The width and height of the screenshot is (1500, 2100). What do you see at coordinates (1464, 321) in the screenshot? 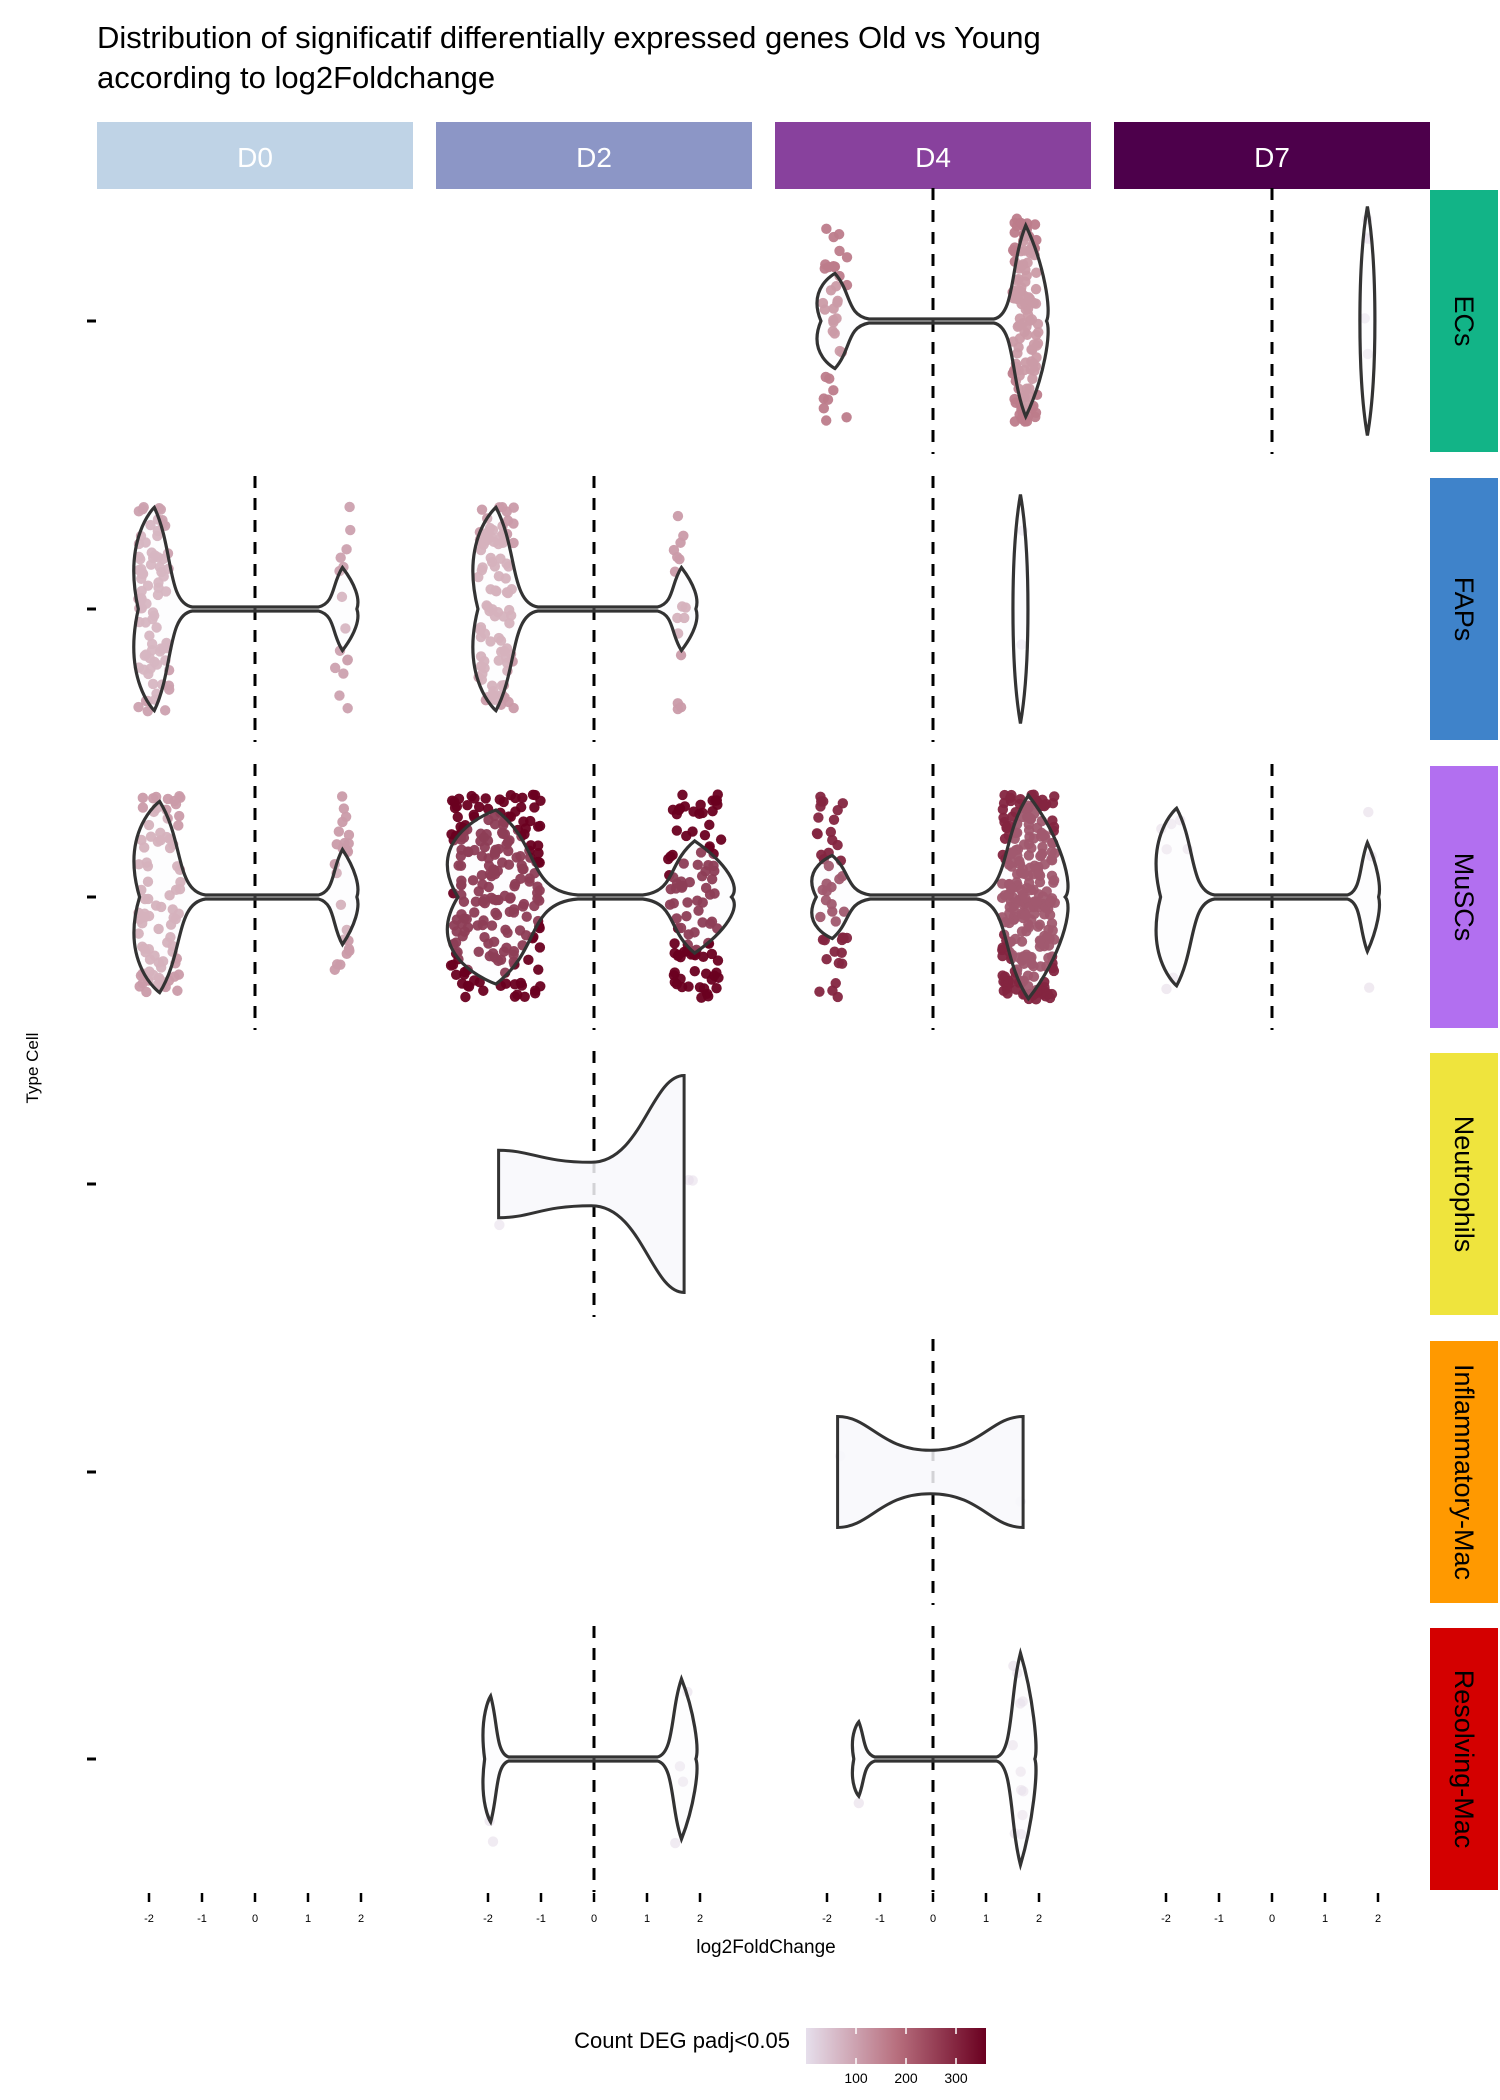
I see `row-strip-ecs` at bounding box center [1464, 321].